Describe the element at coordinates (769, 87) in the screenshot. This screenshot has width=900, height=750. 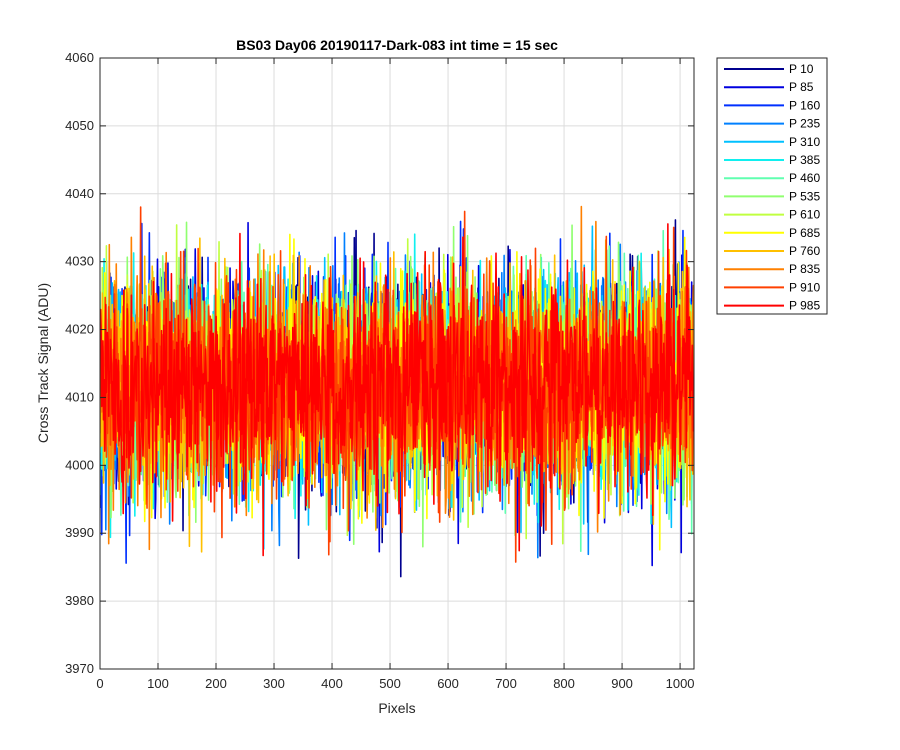
I see `legend-entry: P 85` at that location.